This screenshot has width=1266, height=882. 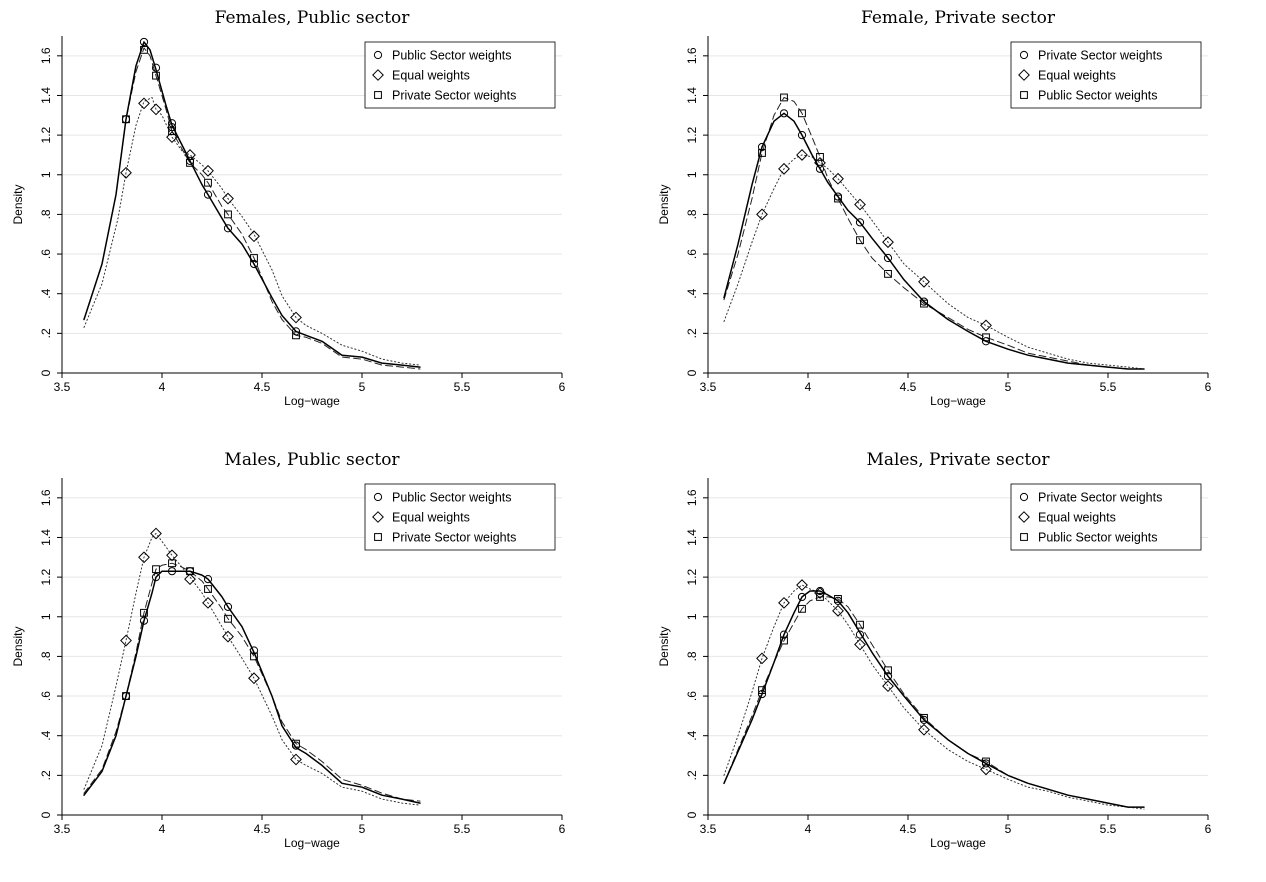 I want to click on legend-label: Equal weights, so click(x=431, y=517).